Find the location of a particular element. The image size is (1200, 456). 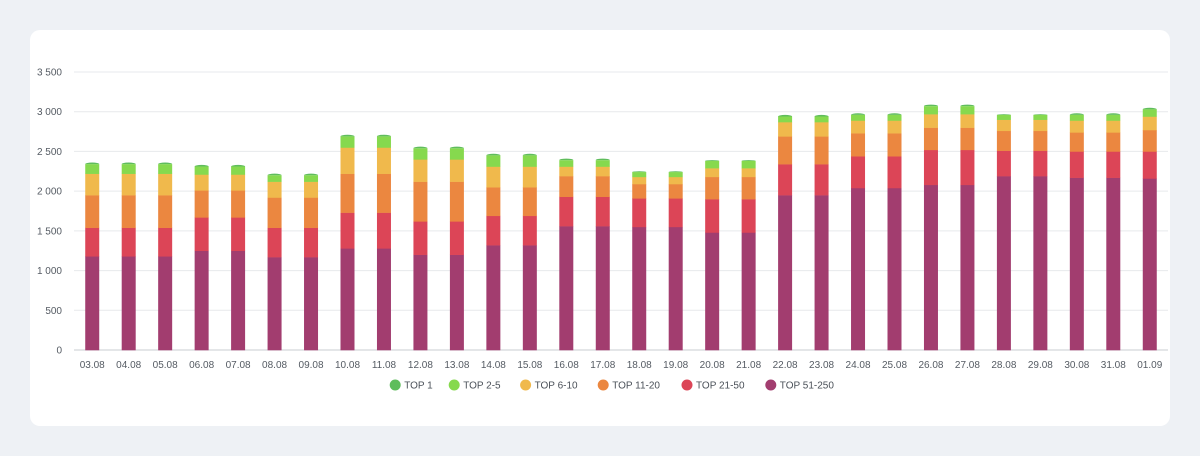

legend-item: TOP 2-5 is located at coordinates (474, 385).